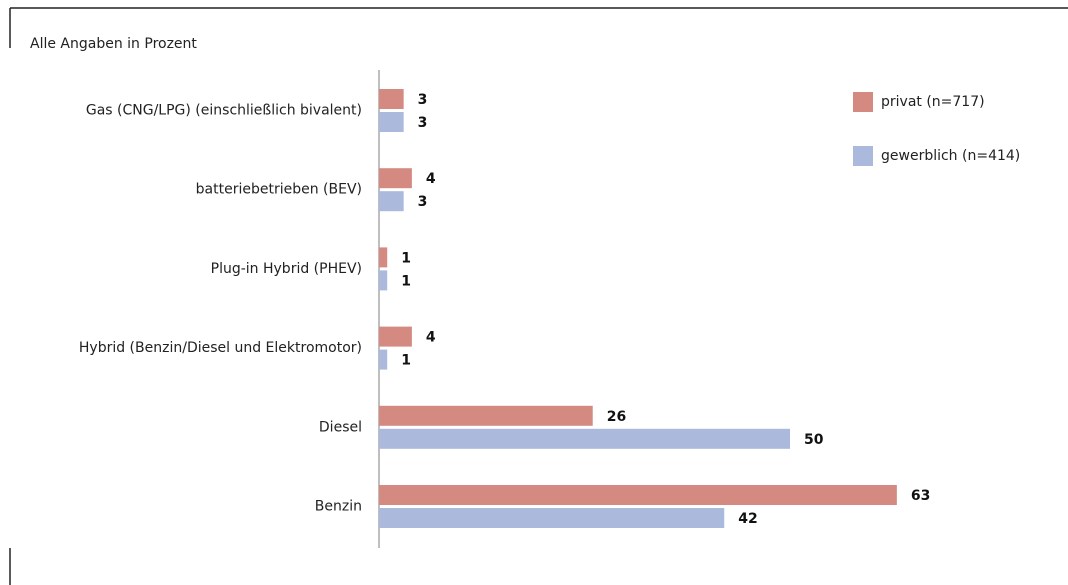 The height and width of the screenshot is (585, 1068). I want to click on value-label: 26, so click(616, 417).